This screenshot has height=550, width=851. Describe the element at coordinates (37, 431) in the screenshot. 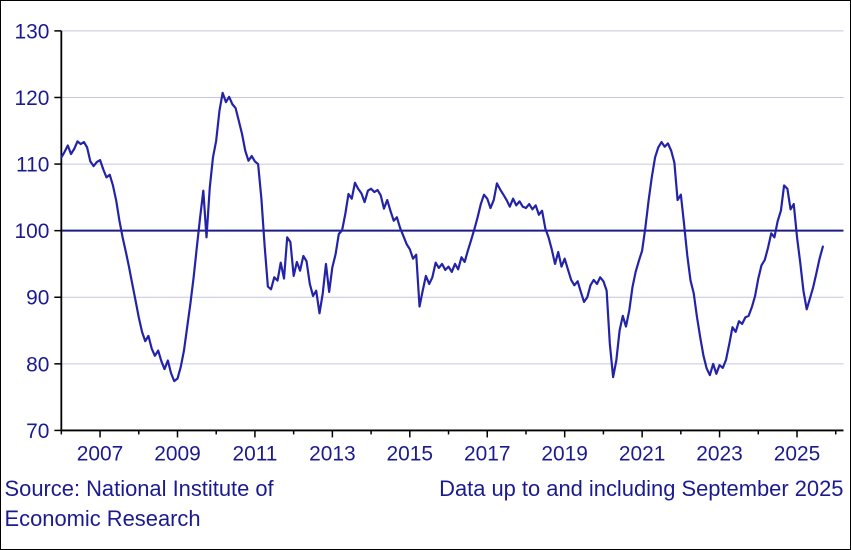

I see `y-axis-label: 70` at that location.